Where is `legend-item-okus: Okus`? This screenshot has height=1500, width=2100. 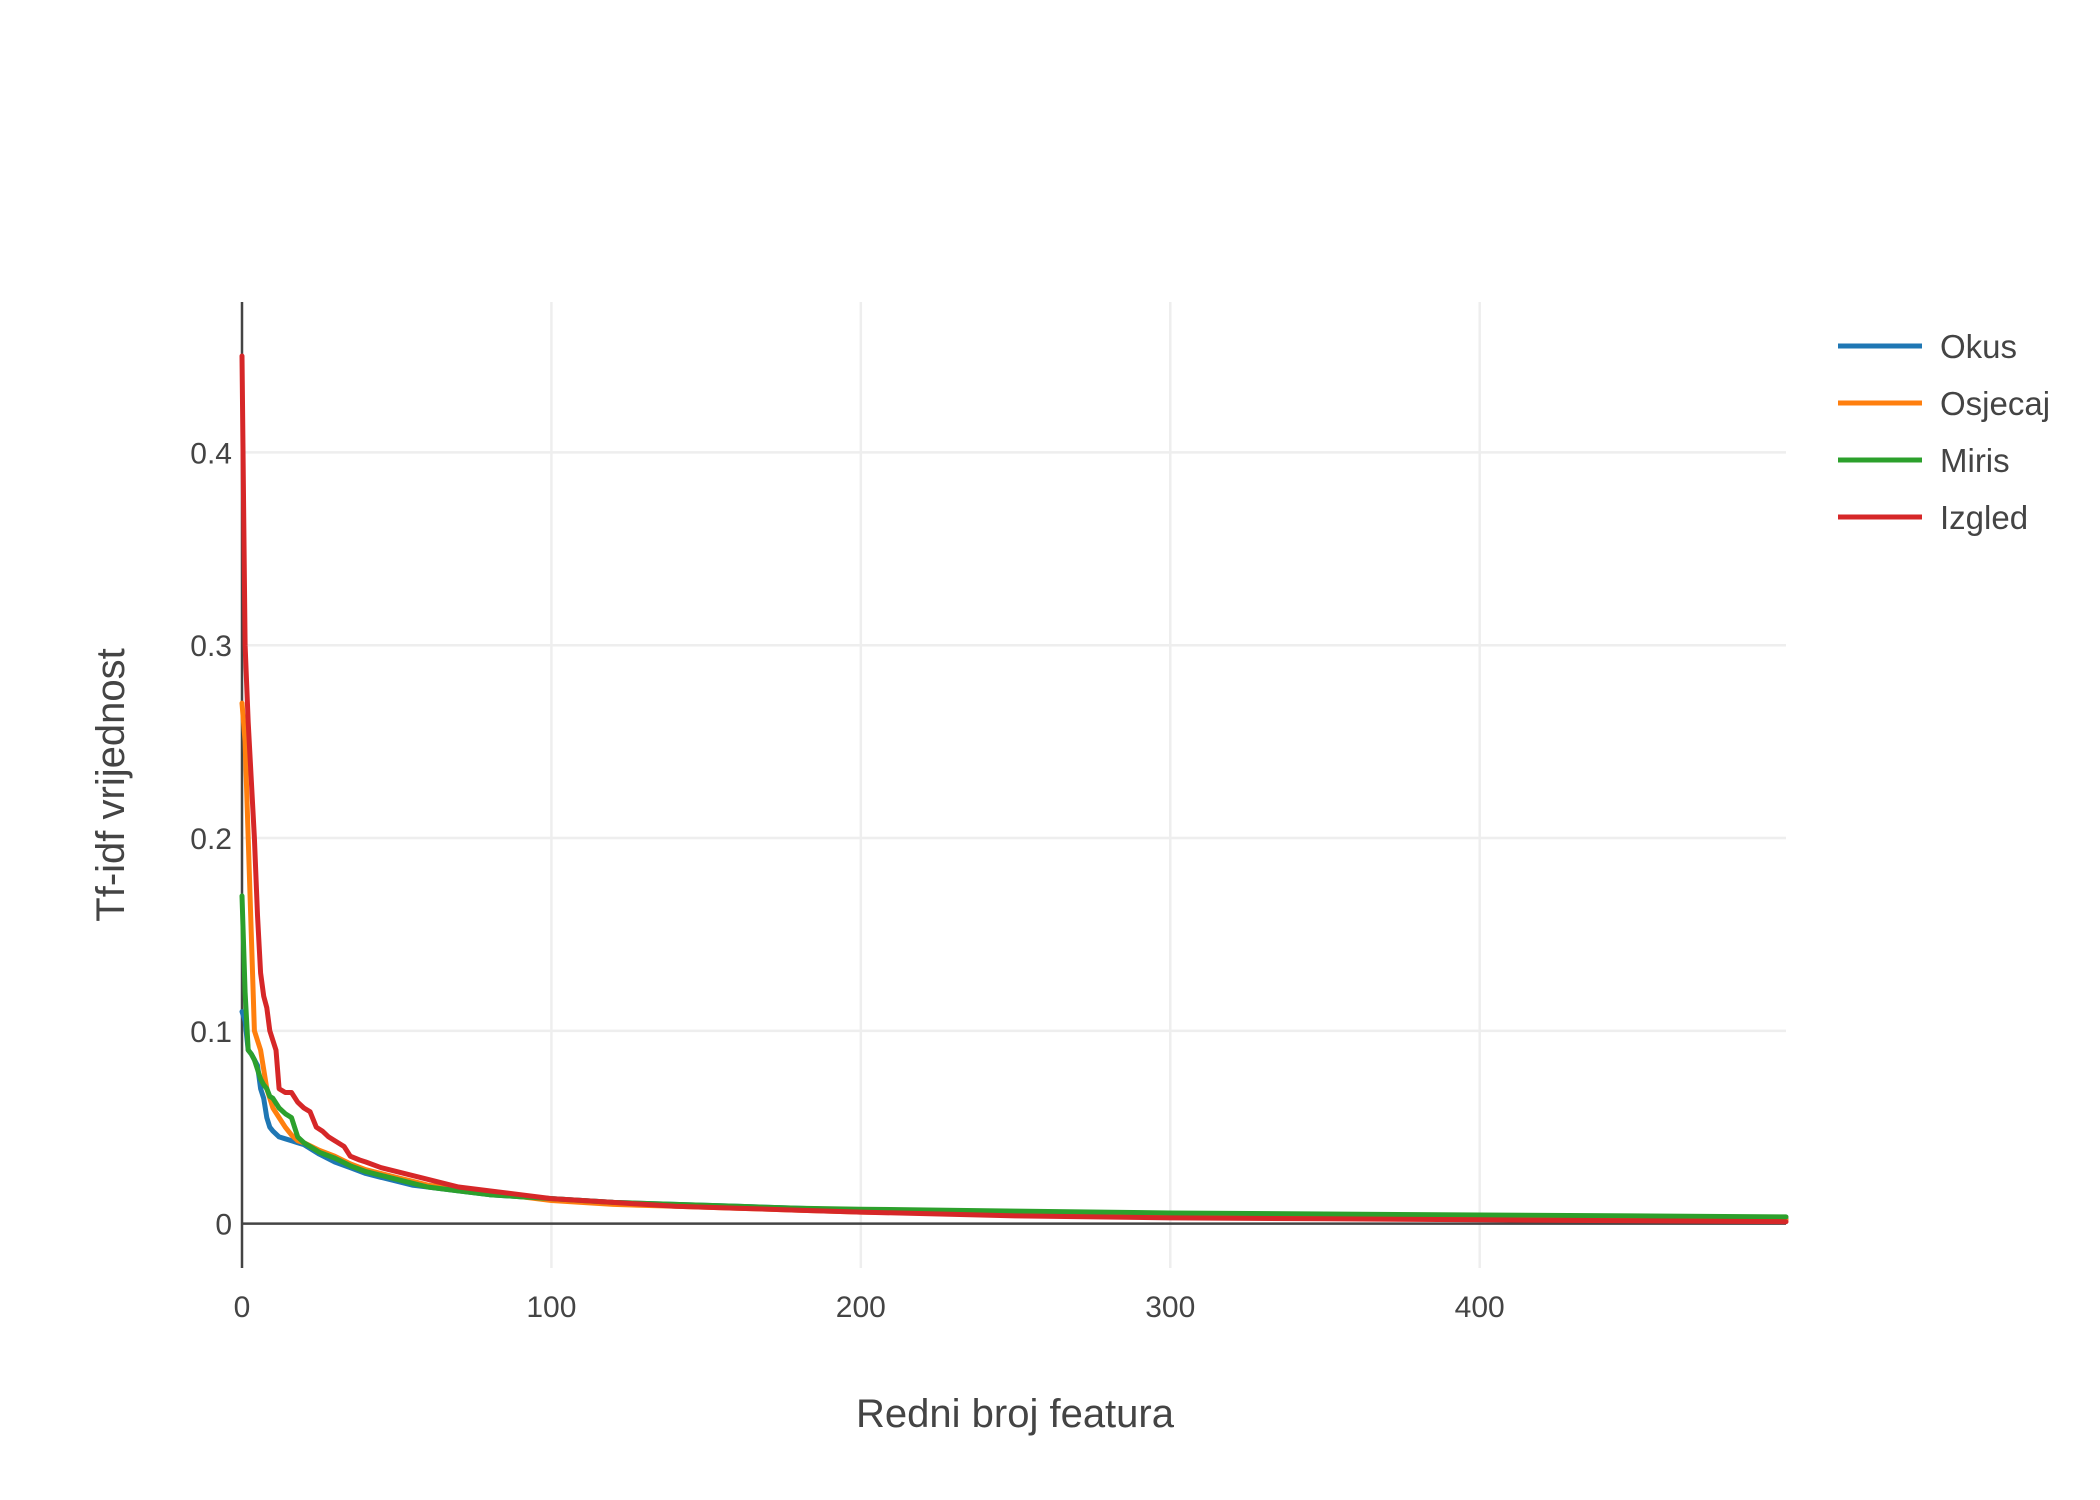 legend-item-okus: Okus is located at coordinates (1927, 346).